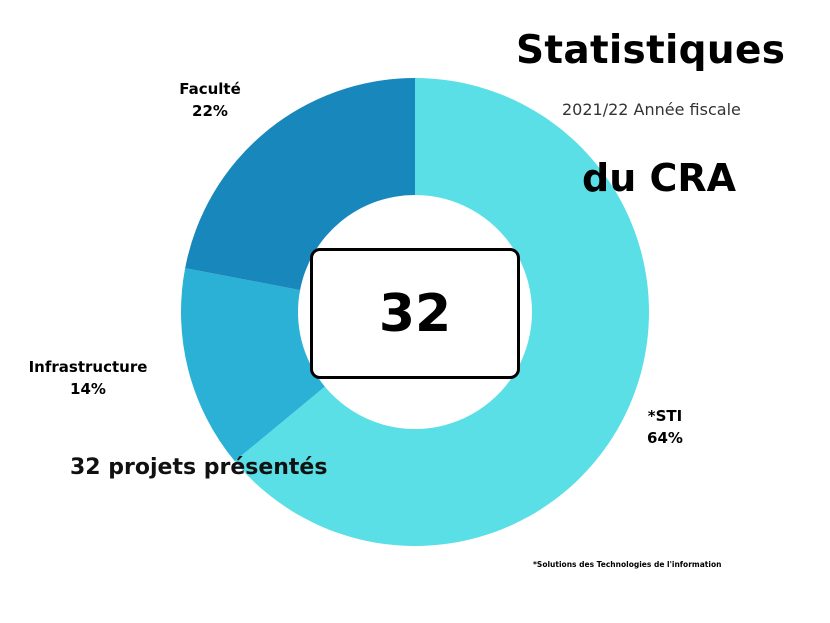 This screenshot has width=830, height=623. I want to click on donut-slice-facult, so click(300, 184).